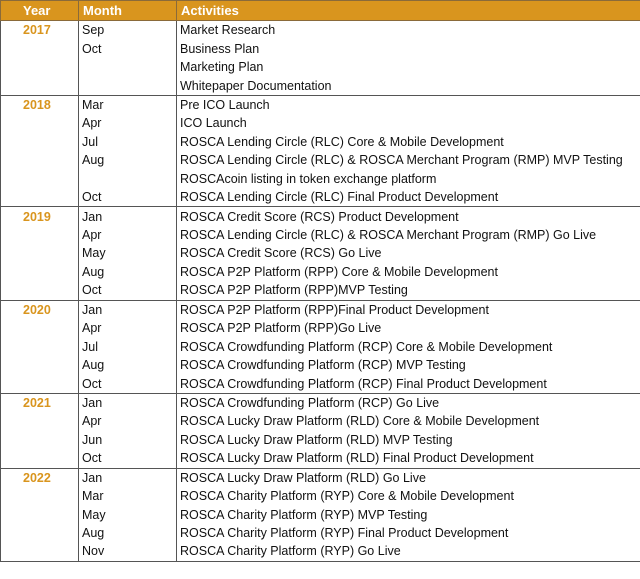  I want to click on year-cell: 2020, so click(39, 309).